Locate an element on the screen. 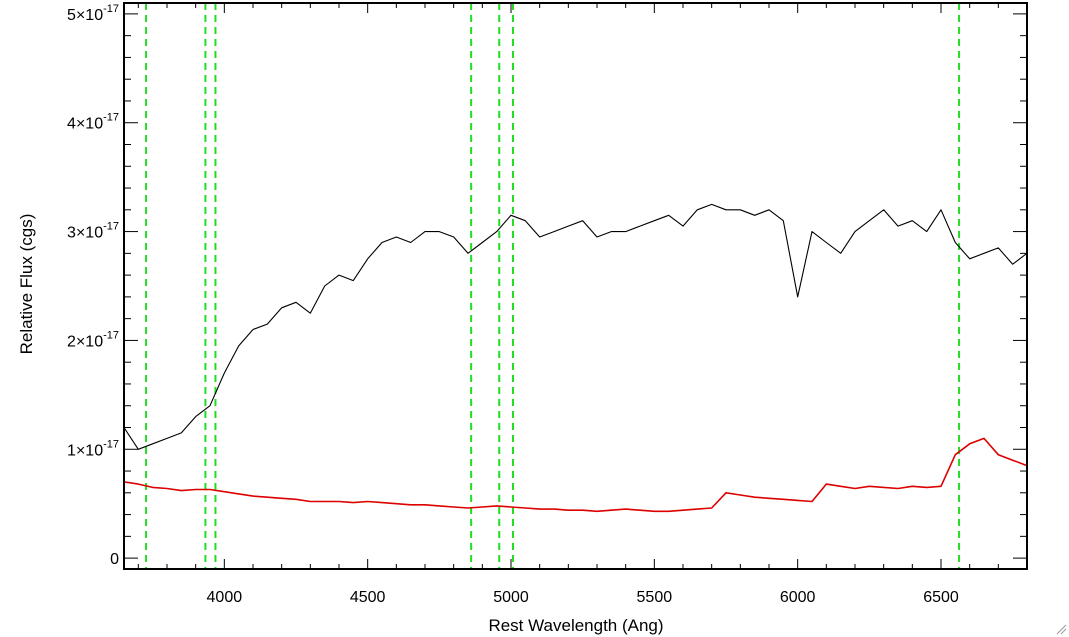  y-tick-label: 4×10⁻¹⁷ is located at coordinates (93, 122).